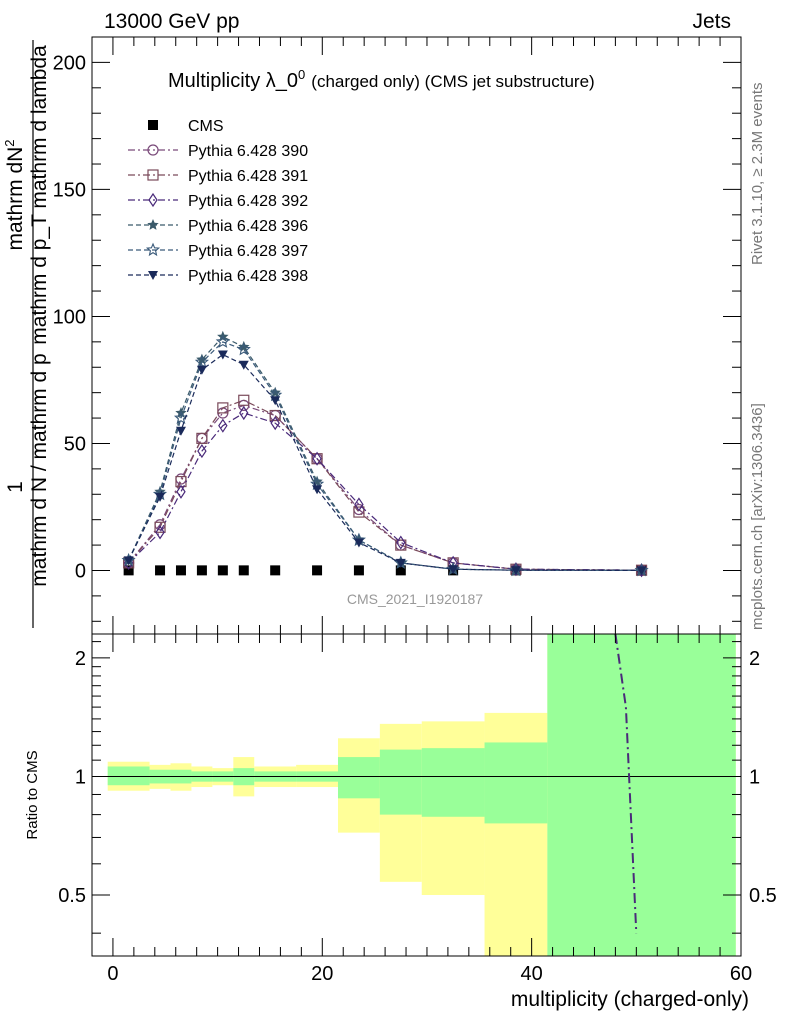 This screenshot has width=786, height=1024. Describe the element at coordinates (69, 190) in the screenshot. I see `y-tick-label: 150` at that location.